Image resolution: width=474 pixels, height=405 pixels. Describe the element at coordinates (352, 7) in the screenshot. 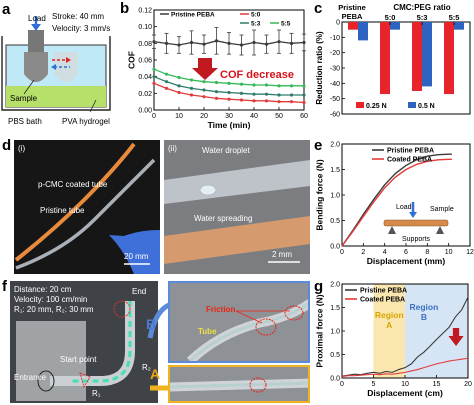

I see `category-label: Pristine` at that location.